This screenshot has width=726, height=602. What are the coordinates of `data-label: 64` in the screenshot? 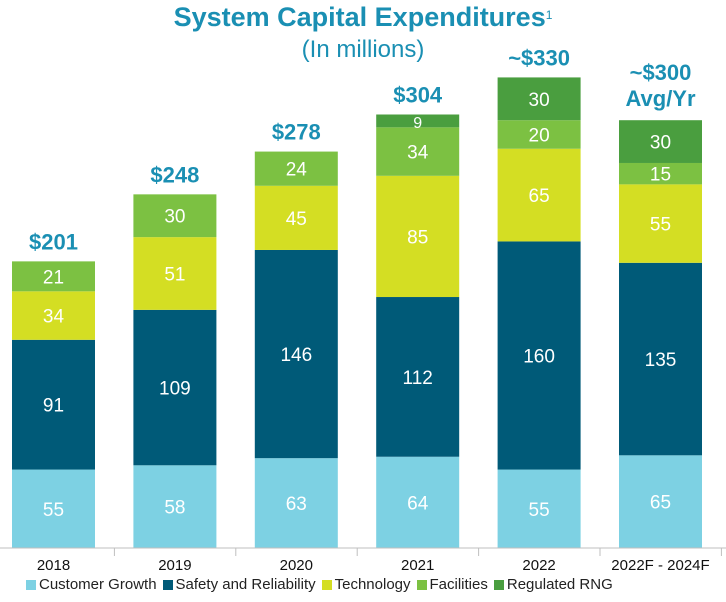 It's located at (418, 503).